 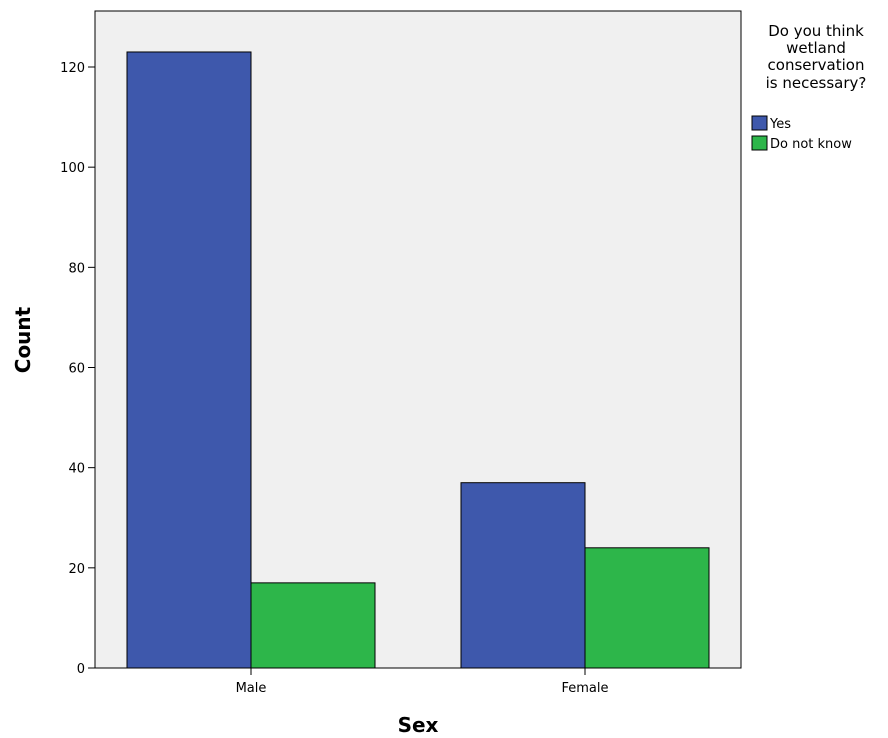 I want to click on y-tick-label-40: 40, so click(x=76, y=469).